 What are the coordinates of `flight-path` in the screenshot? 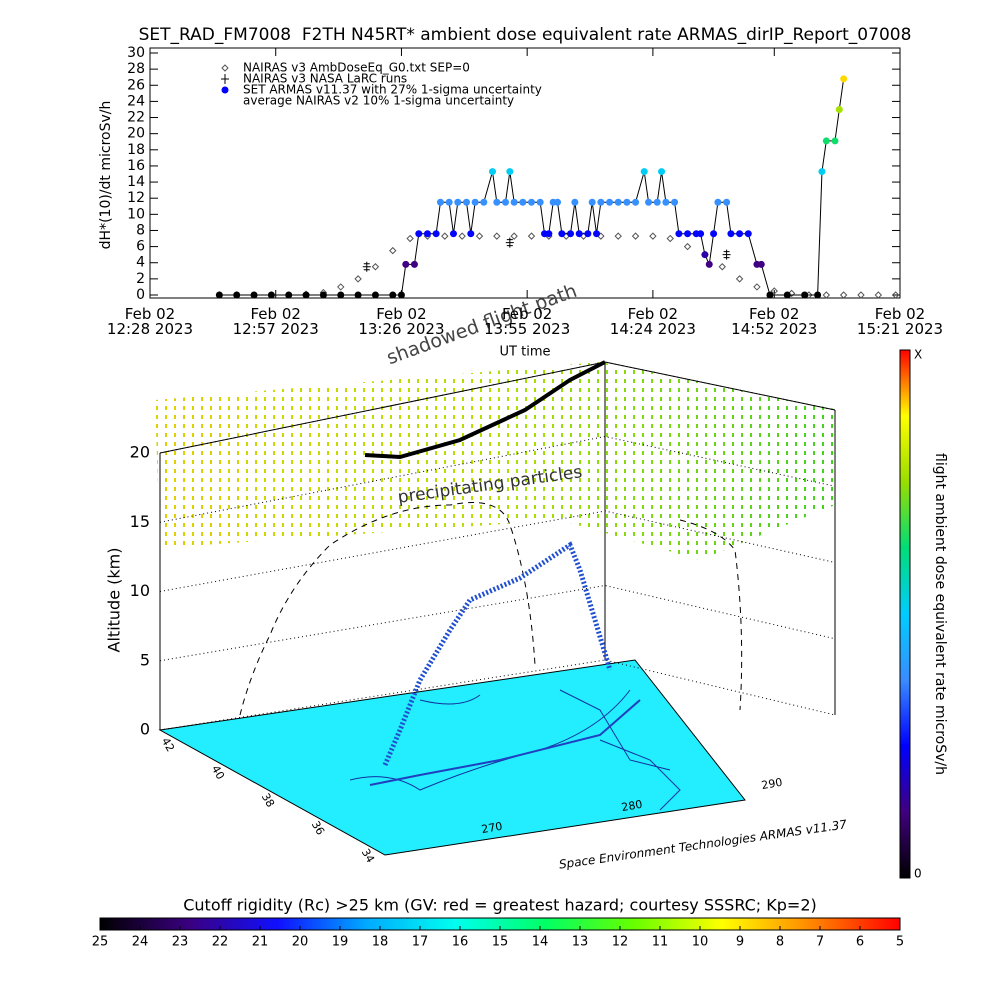 It's located at (497, 653).